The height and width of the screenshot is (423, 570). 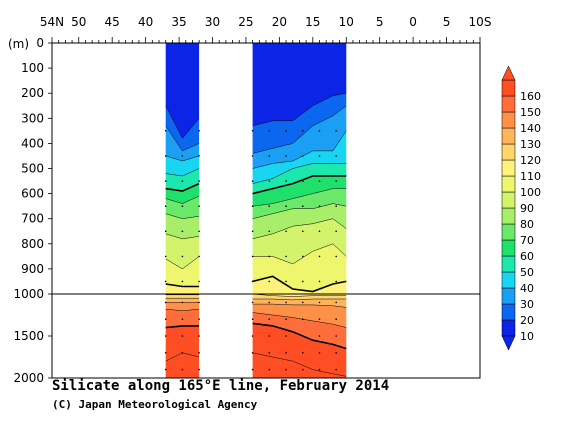 I want to click on y-tick-label: 400, so click(x=32, y=143).